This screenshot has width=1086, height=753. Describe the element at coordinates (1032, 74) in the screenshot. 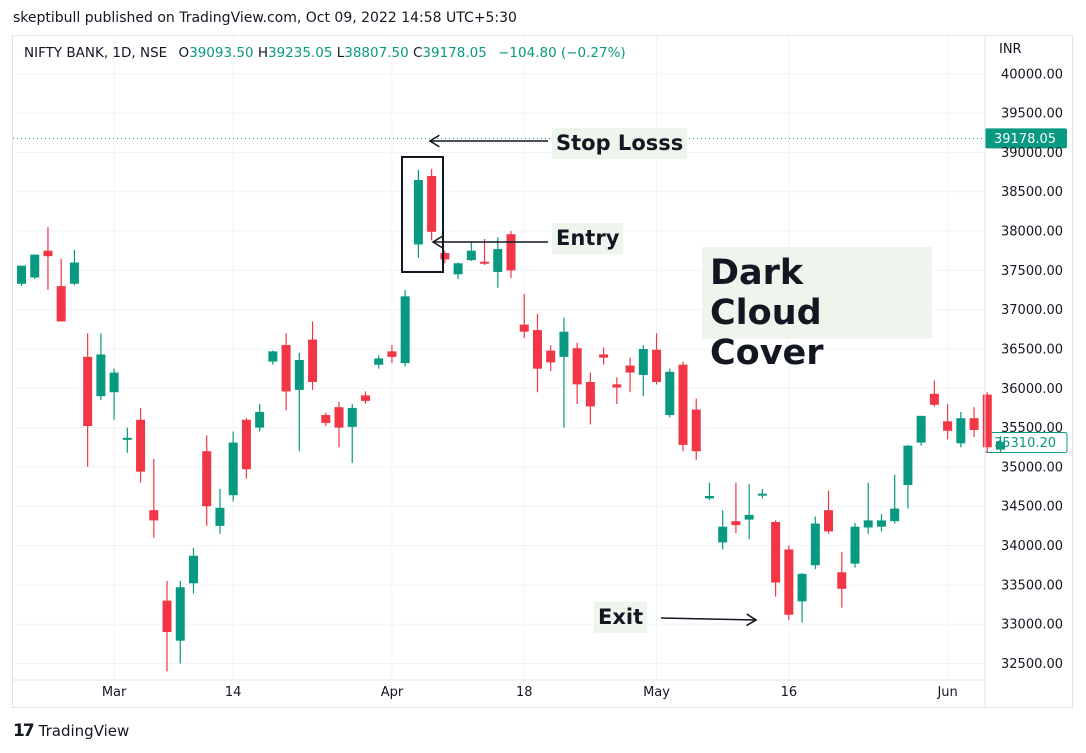

I see `y-tick-label: 40000.00` at that location.